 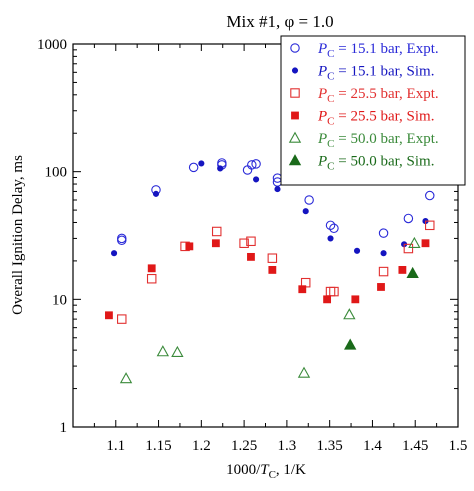 What do you see at coordinates (458, 446) in the screenshot?
I see `x-tick-label: 1.5` at bounding box center [458, 446].